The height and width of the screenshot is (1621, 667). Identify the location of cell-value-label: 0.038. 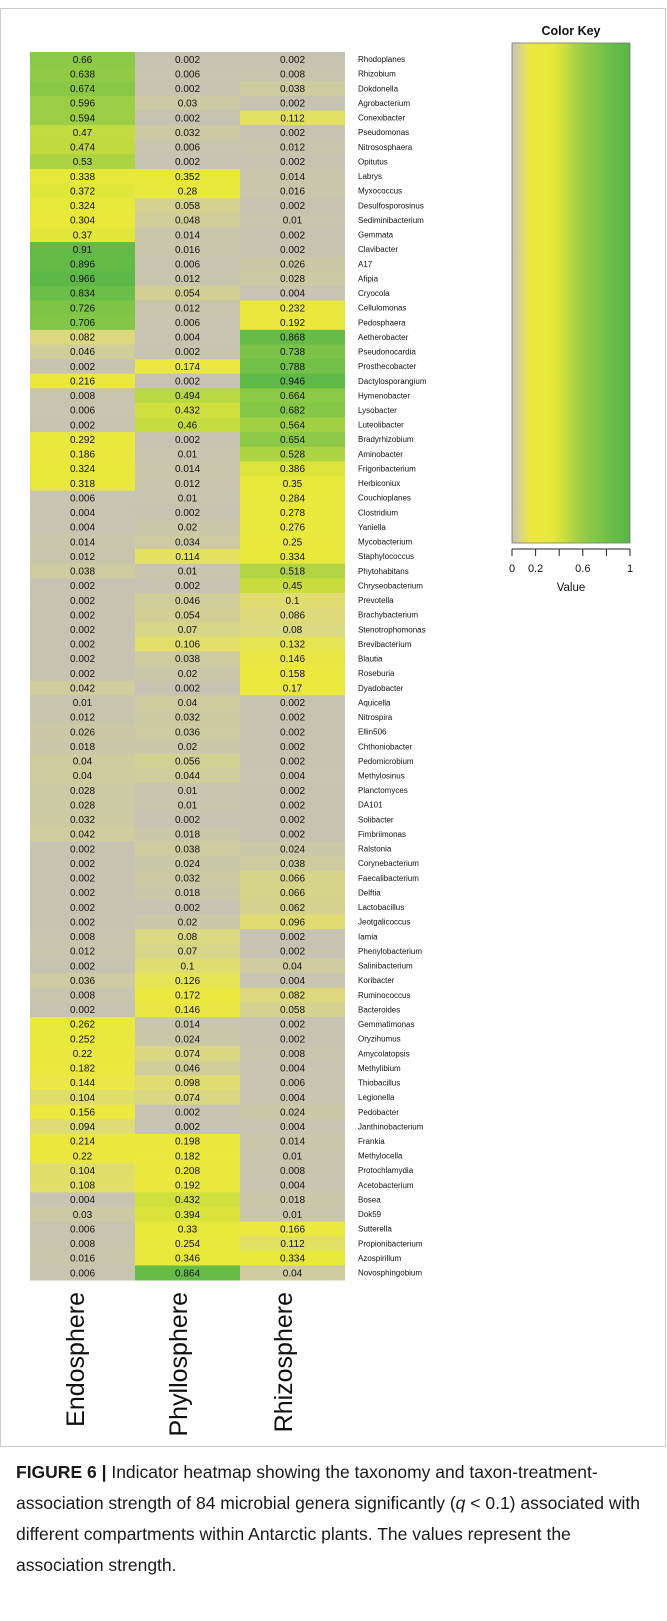
(187, 659).